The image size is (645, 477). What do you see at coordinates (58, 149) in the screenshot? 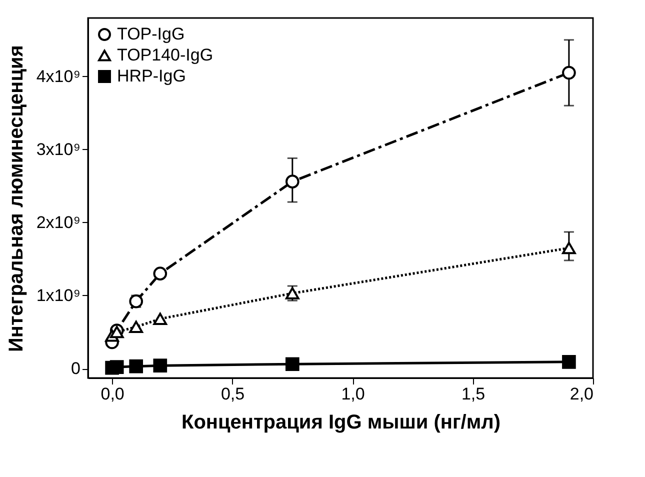
I see `y-tick-label: 3x10⁹` at bounding box center [58, 149].